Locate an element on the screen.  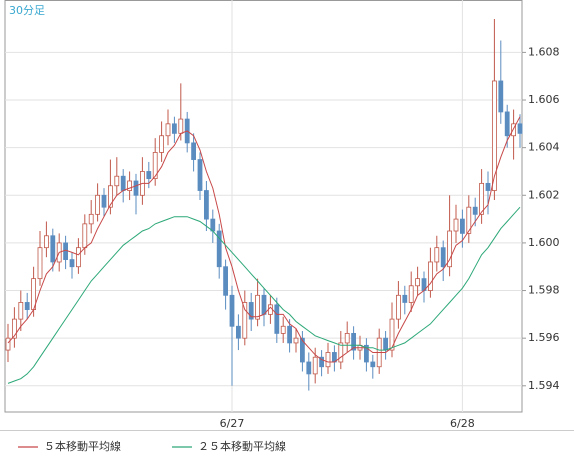
chart-title: 30分足 is located at coordinates (27, 10).